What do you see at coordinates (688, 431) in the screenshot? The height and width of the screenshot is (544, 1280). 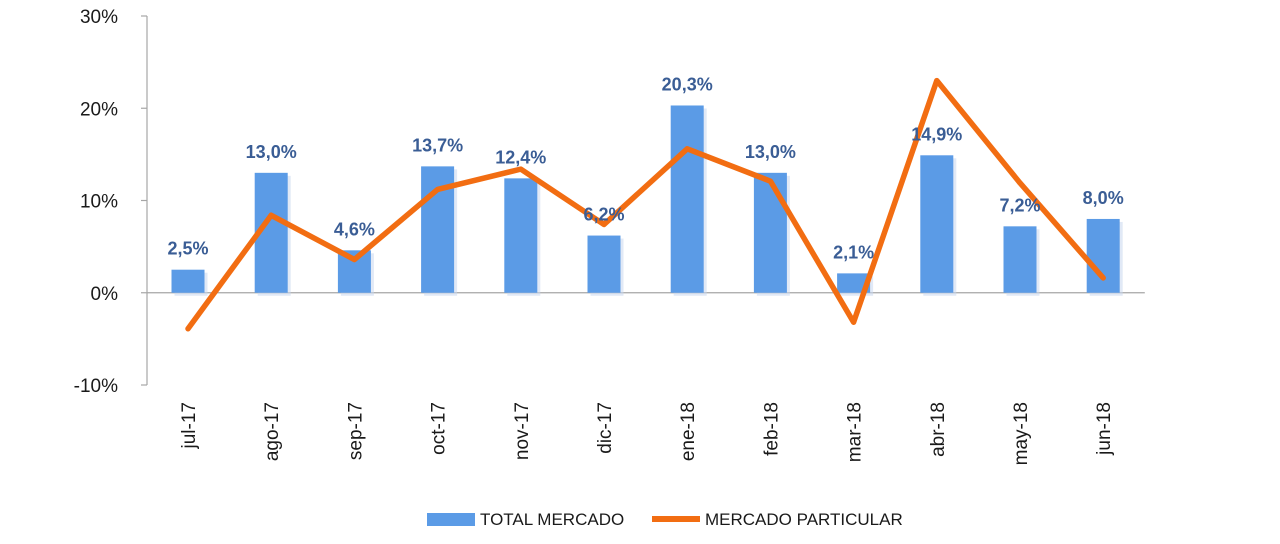 I see `x-tick-label: ene-18` at bounding box center [688, 431].